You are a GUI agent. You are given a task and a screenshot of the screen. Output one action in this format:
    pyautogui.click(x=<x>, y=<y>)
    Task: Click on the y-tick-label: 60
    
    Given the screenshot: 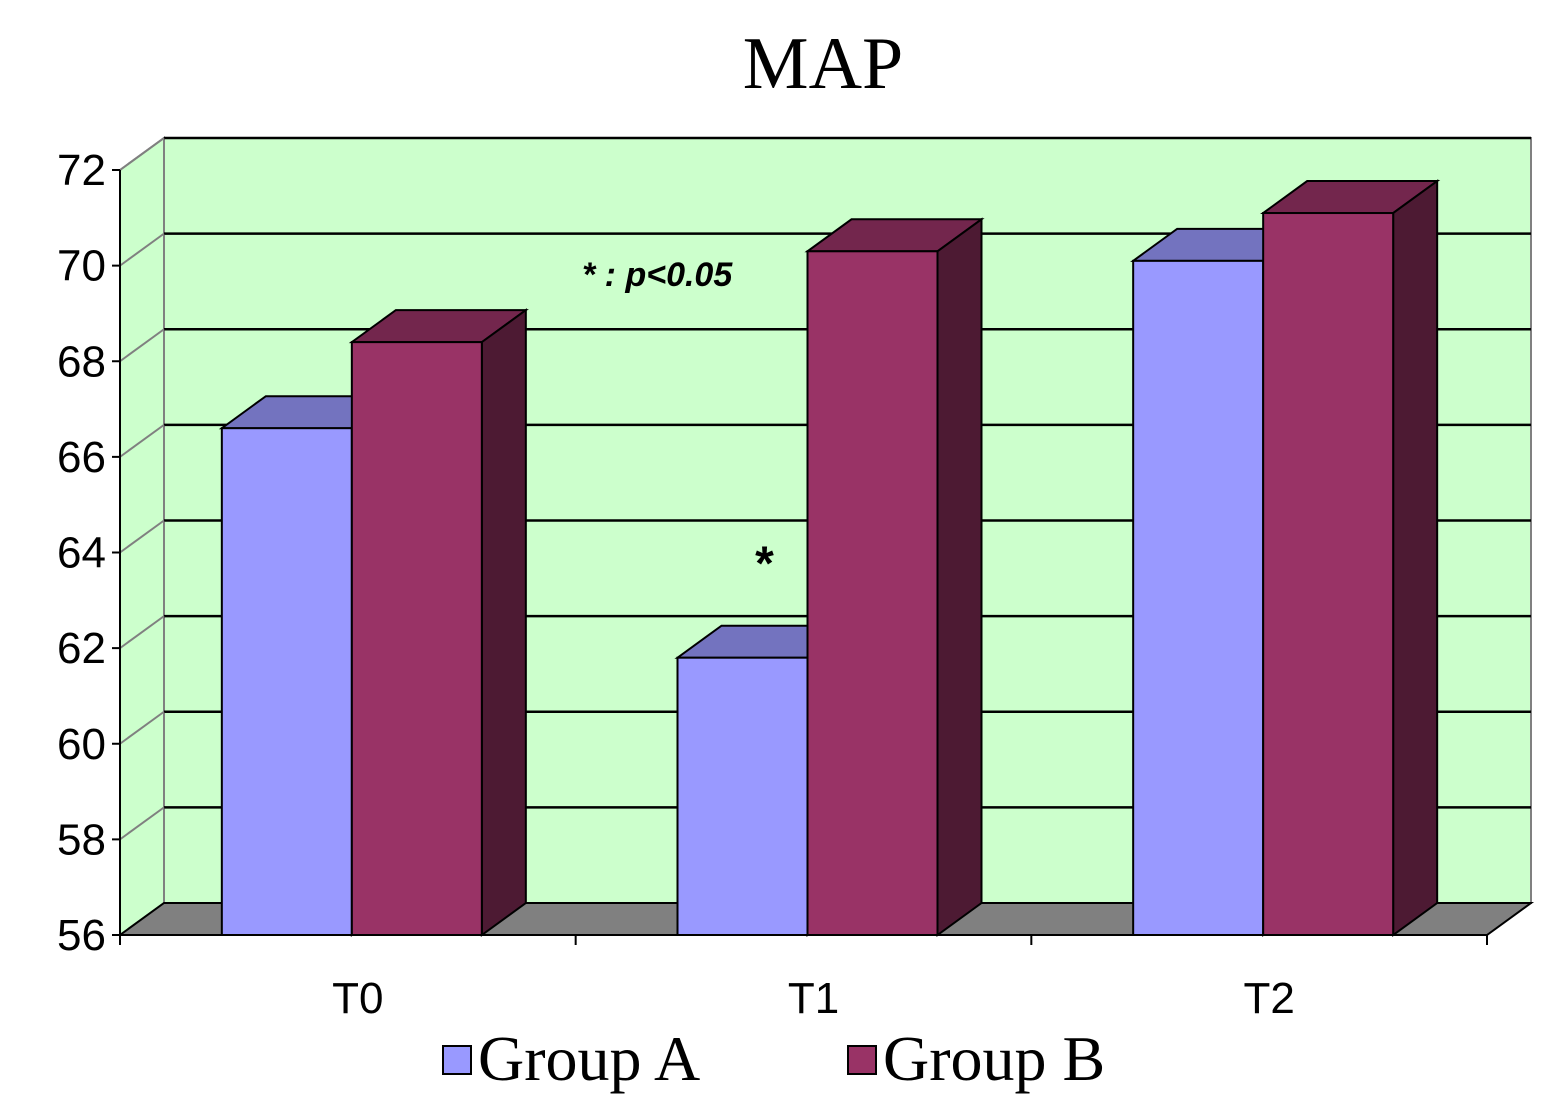 What is the action you would take?
    pyautogui.click(x=81, y=744)
    